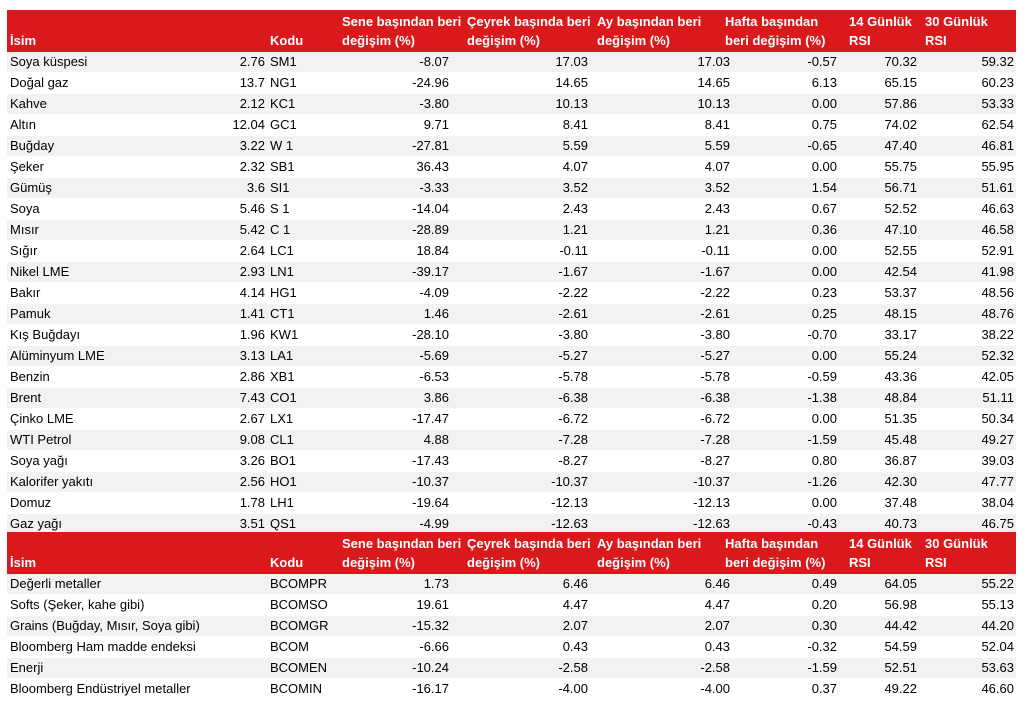 Image resolution: width=1029 pixels, height=707 pixels. Describe the element at coordinates (575, 166) in the screenshot. I see `cell-qtd: 4.07` at that location.